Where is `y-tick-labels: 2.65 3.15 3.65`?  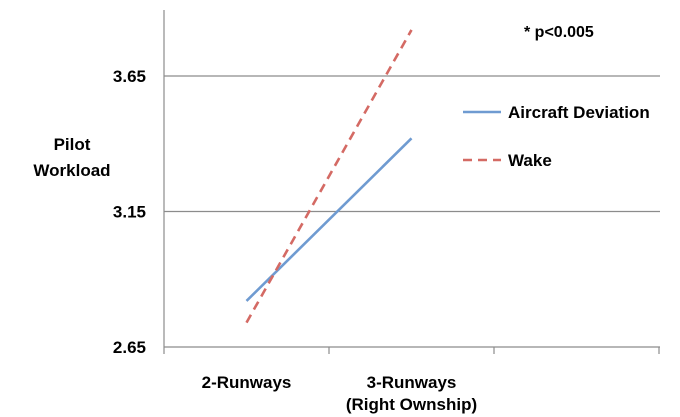
y-tick-labels: 2.65 3.15 3.65 is located at coordinates (129, 212).